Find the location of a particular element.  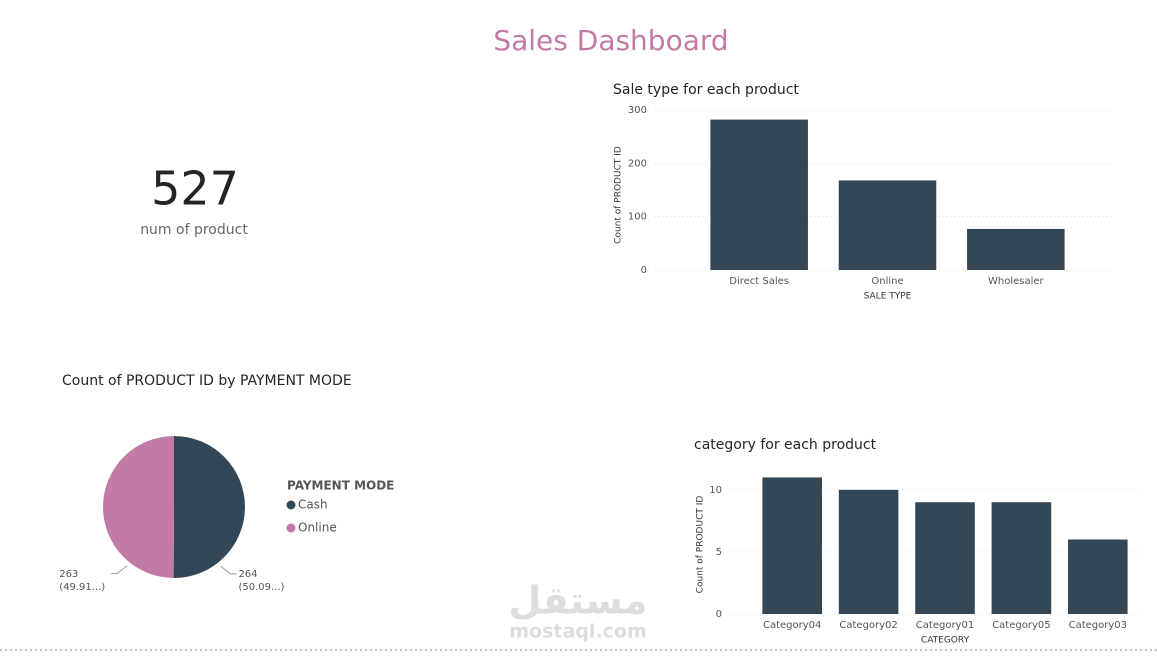

y-tick-label: 100 is located at coordinates (637, 217).